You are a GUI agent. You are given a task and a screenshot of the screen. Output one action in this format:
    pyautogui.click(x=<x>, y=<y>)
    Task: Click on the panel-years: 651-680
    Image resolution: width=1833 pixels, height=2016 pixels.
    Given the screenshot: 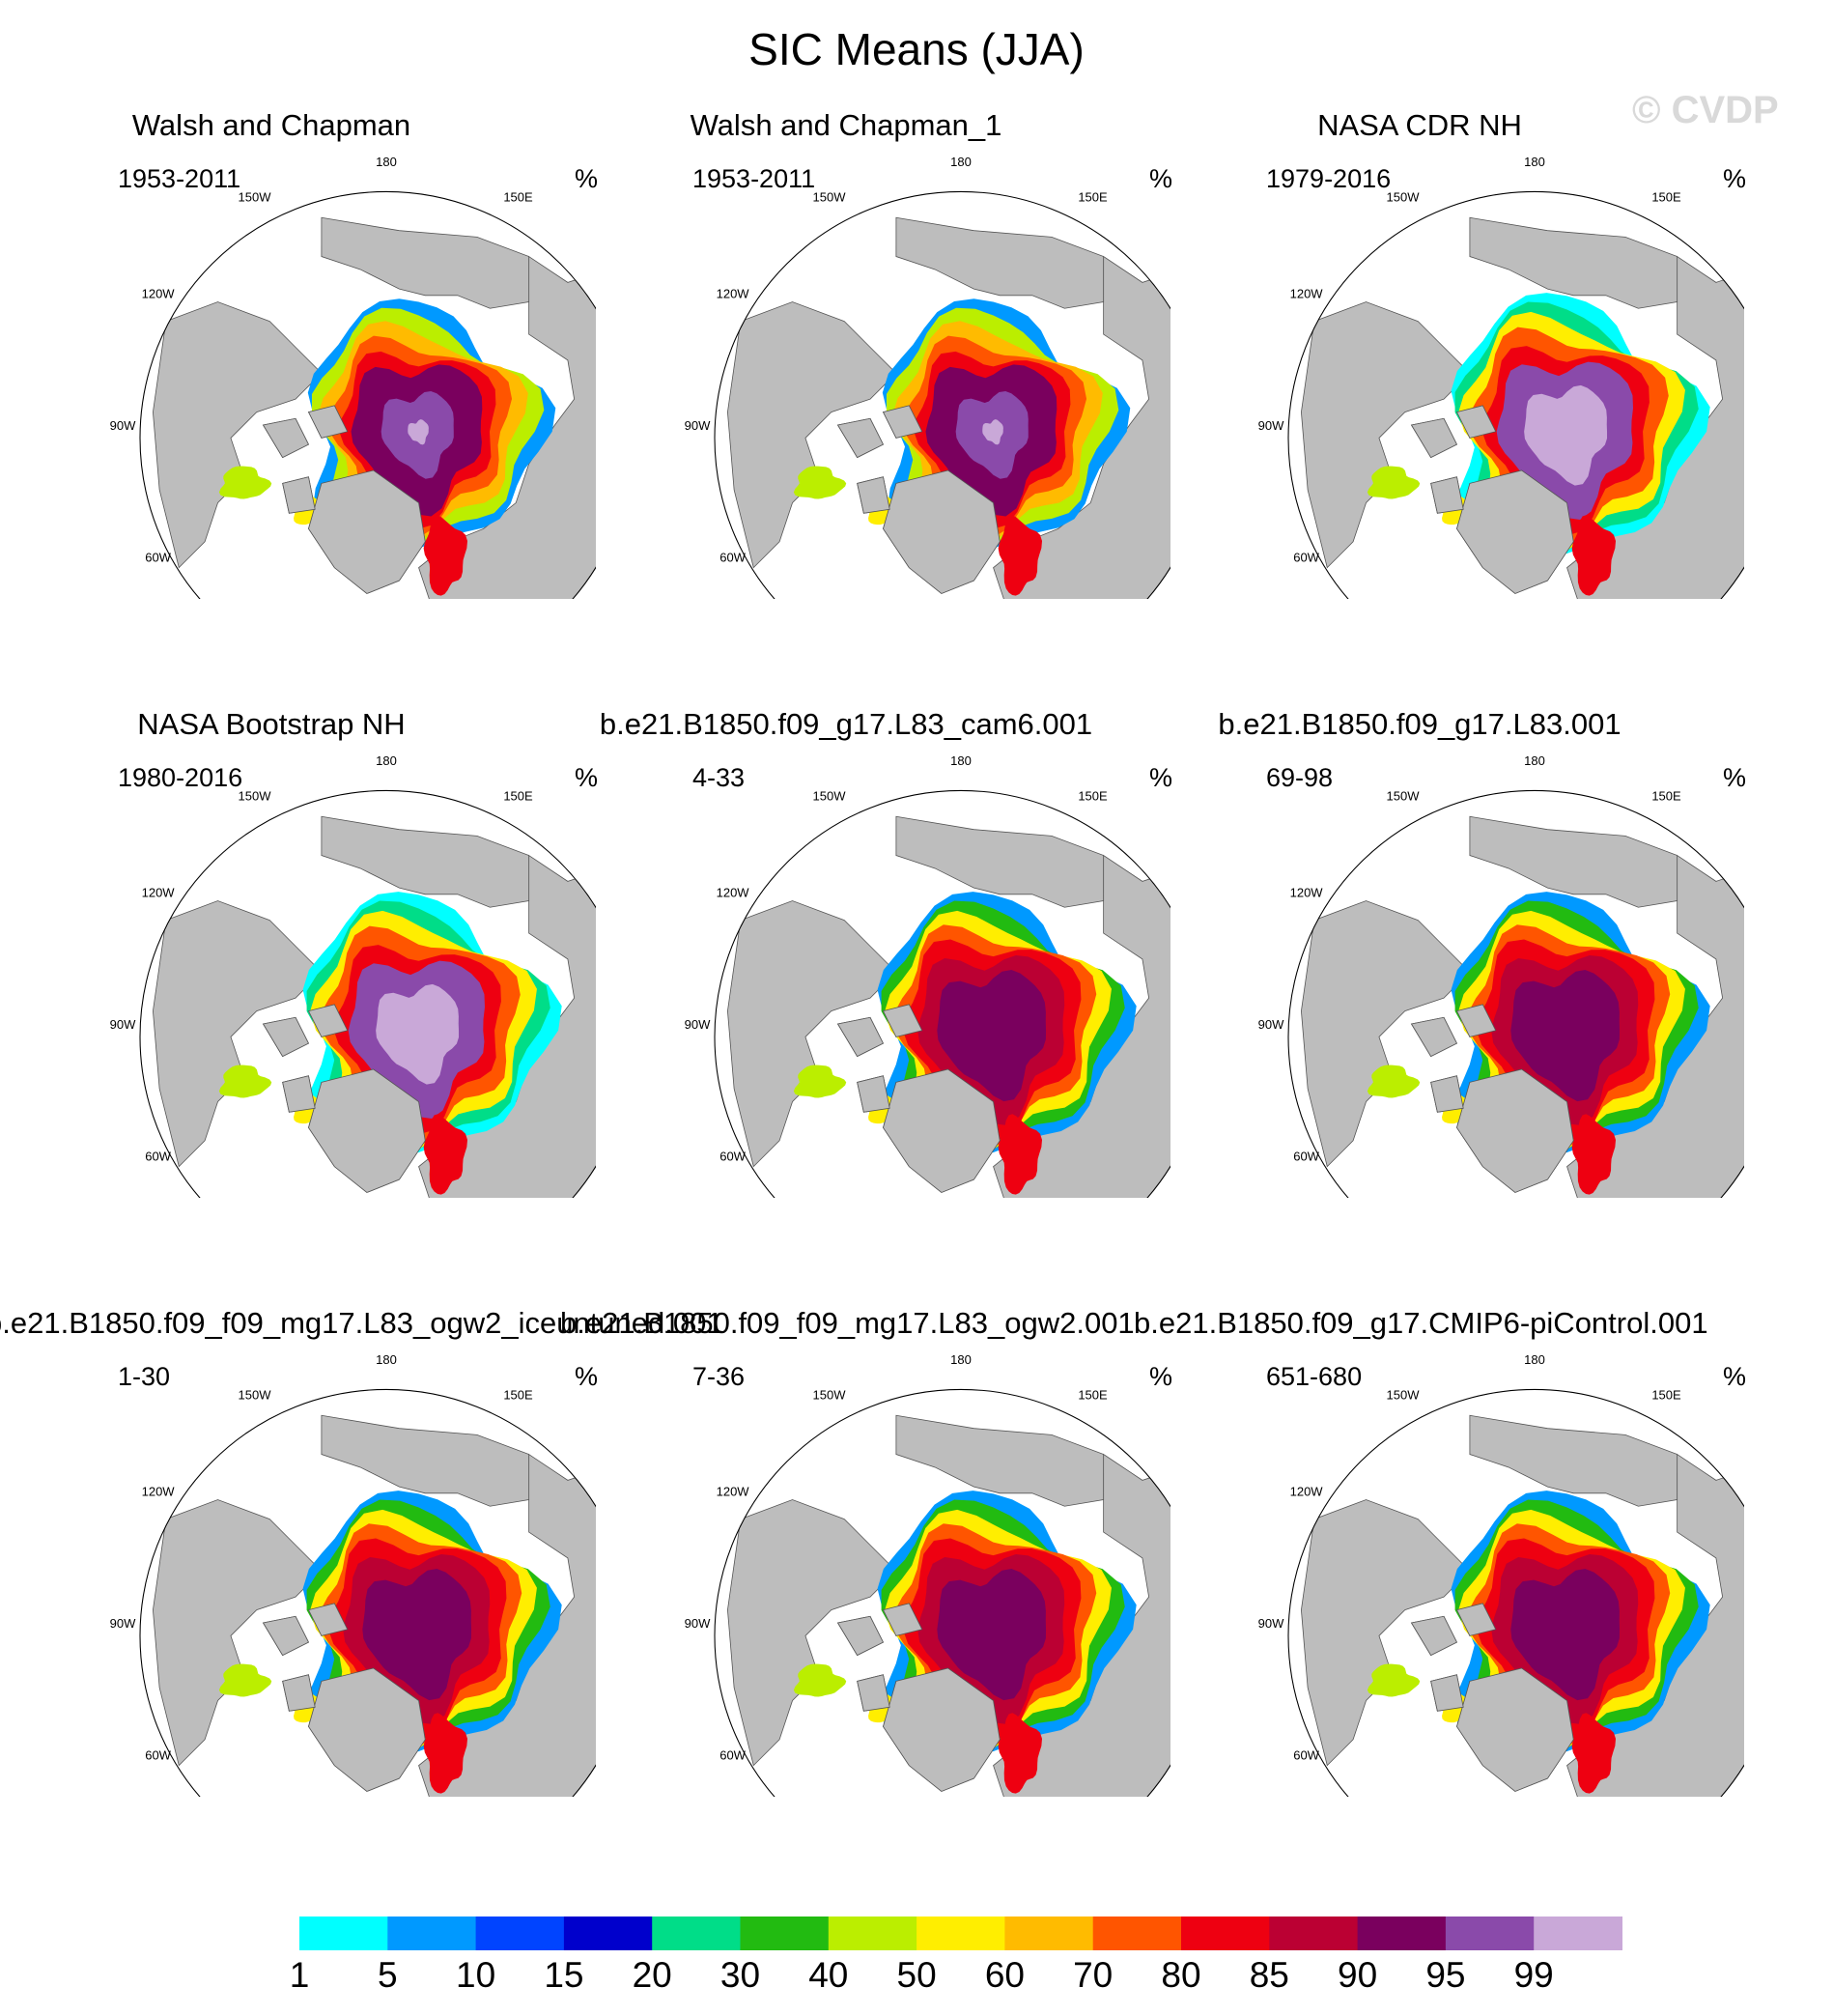 What is the action you would take?
    pyautogui.click(x=1314, y=1376)
    